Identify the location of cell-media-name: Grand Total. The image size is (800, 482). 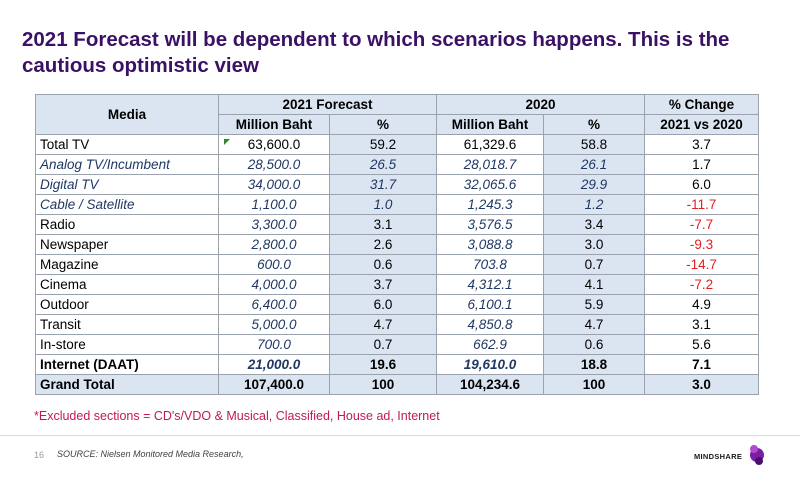
(127, 384).